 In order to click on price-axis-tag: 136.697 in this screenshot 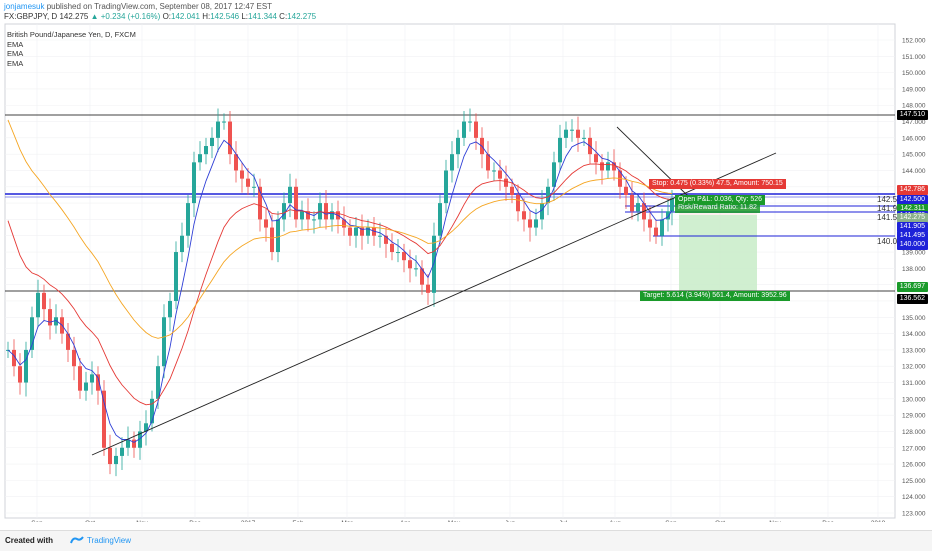, I will do `click(912, 287)`.